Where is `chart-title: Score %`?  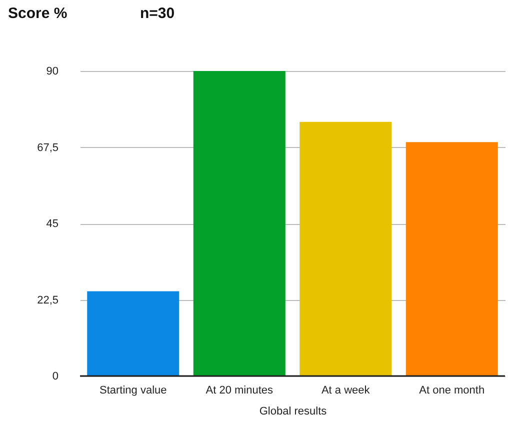
chart-title: Score % is located at coordinates (38, 13).